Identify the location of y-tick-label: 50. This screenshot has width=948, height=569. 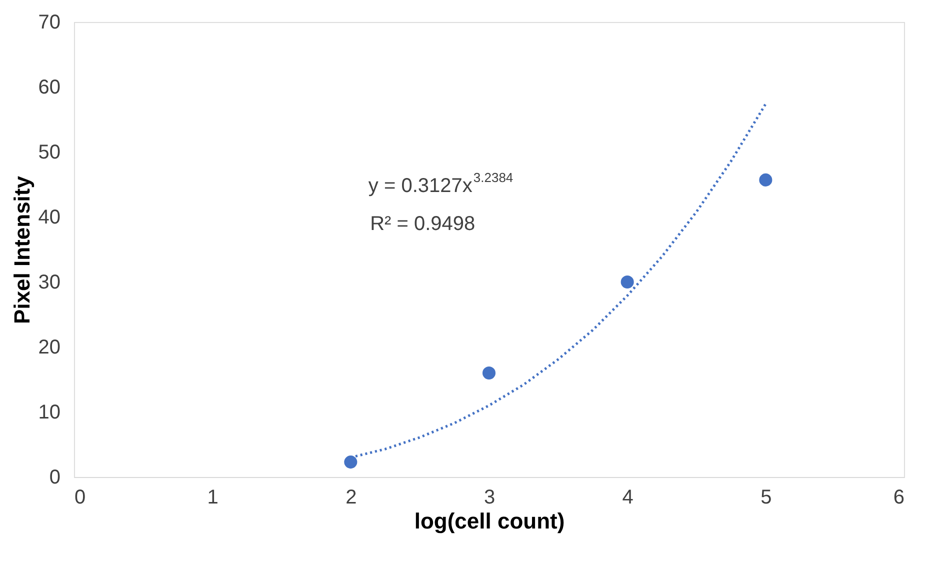
(49, 153).